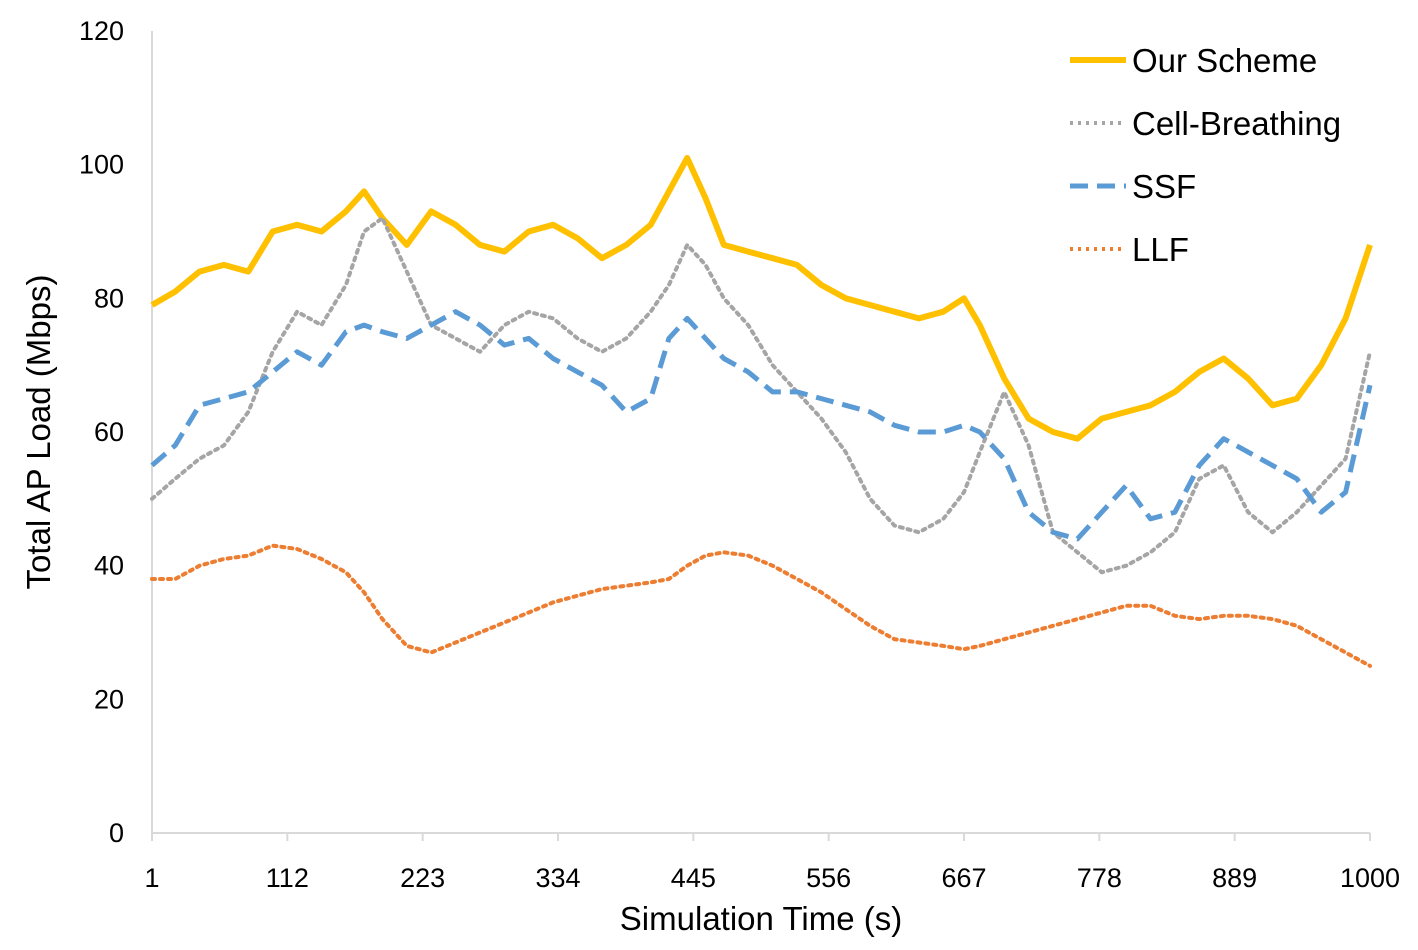 The height and width of the screenshot is (950, 1418). Describe the element at coordinates (1234, 878) in the screenshot. I see `x-tick-label: 889` at that location.